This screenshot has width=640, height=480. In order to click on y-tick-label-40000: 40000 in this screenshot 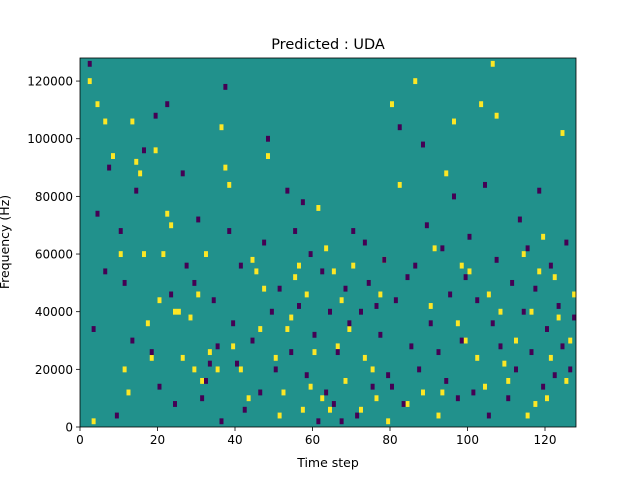, I will do `click(54, 312)`.